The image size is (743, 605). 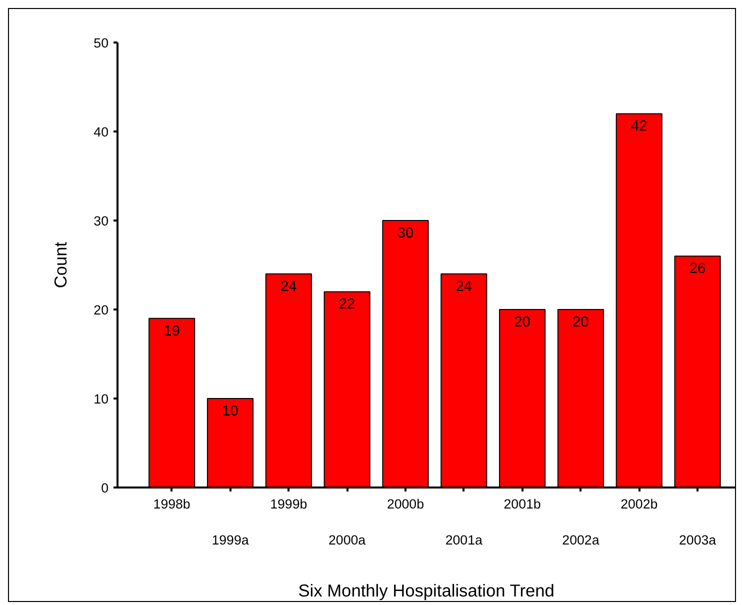 What do you see at coordinates (639, 504) in the screenshot?
I see `x-tick-label: 2002b` at bounding box center [639, 504].